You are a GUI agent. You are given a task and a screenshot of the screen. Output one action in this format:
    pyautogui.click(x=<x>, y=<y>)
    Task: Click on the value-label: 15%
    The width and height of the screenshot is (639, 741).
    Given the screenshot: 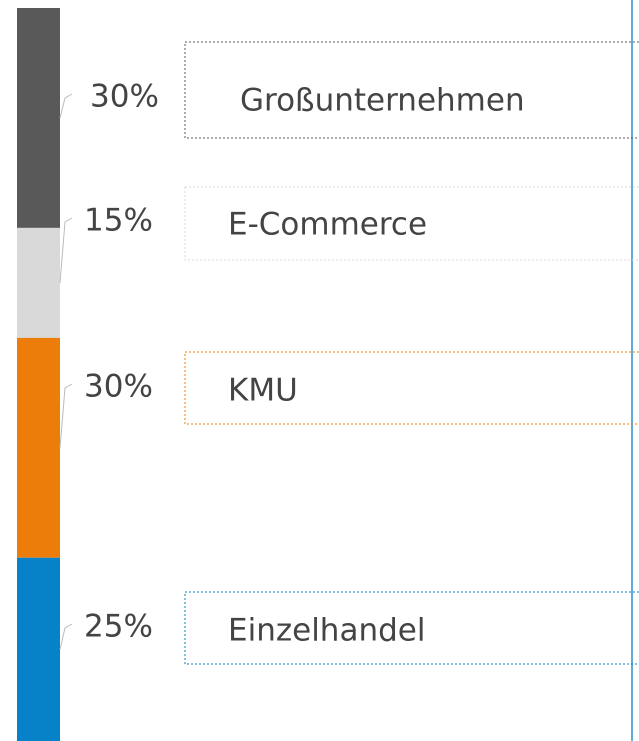 What is the action you would take?
    pyautogui.click(x=118, y=221)
    